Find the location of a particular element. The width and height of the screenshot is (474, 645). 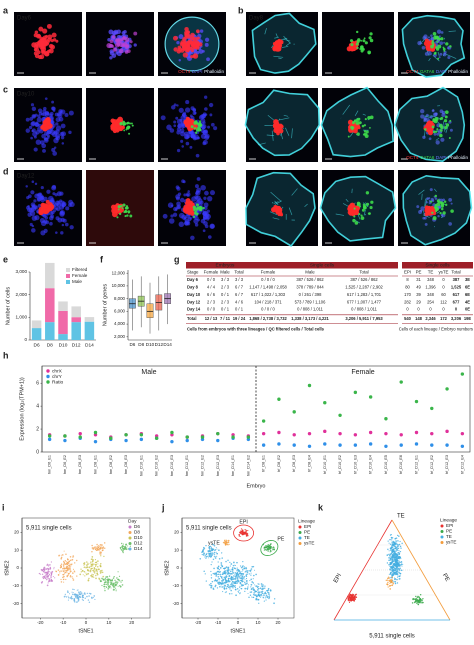

panel-letter: c is located at coordinates (5, 89).